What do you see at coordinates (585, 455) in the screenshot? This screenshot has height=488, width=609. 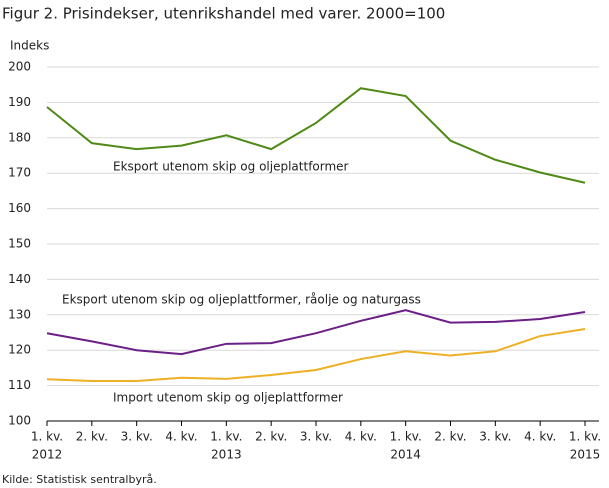 I see `x-year-label: 2015` at bounding box center [585, 455].